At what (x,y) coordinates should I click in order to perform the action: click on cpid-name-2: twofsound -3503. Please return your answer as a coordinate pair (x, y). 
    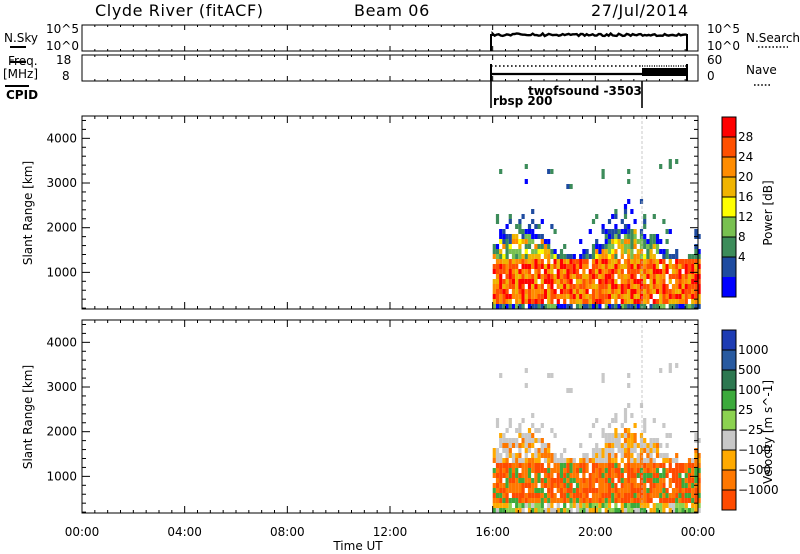
    Looking at the image, I should click on (585, 91).